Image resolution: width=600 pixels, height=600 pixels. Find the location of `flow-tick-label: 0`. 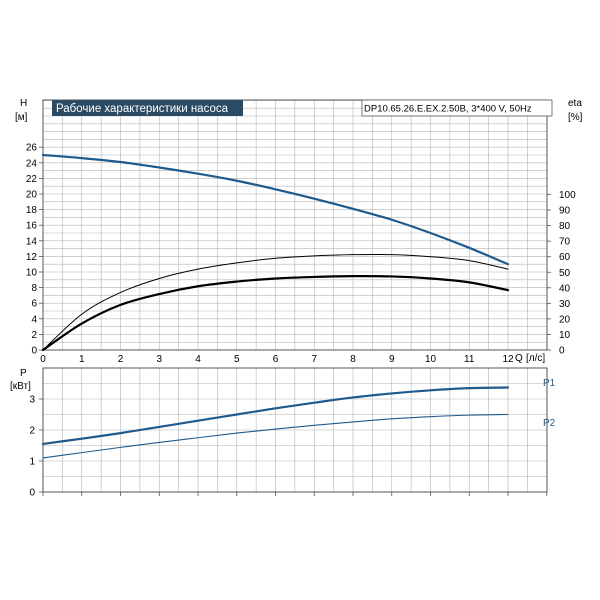

flow-tick-label: 0 is located at coordinates (43, 359).